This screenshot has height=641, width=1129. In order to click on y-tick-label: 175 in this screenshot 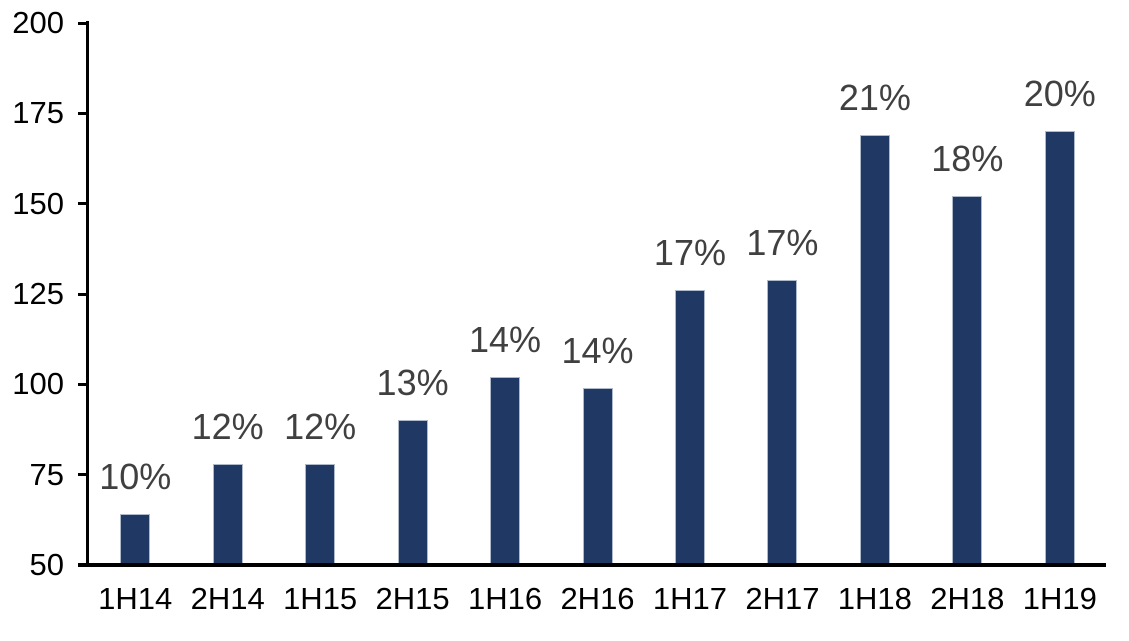, I will do `click(38, 113)`.